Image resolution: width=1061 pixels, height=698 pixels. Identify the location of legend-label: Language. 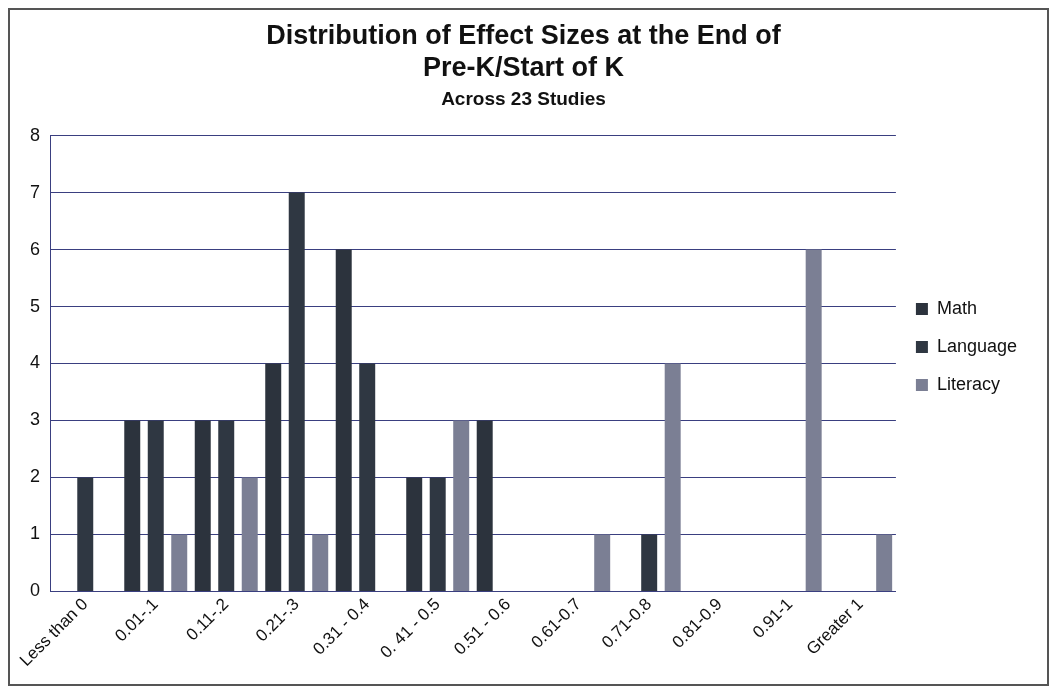
(977, 345).